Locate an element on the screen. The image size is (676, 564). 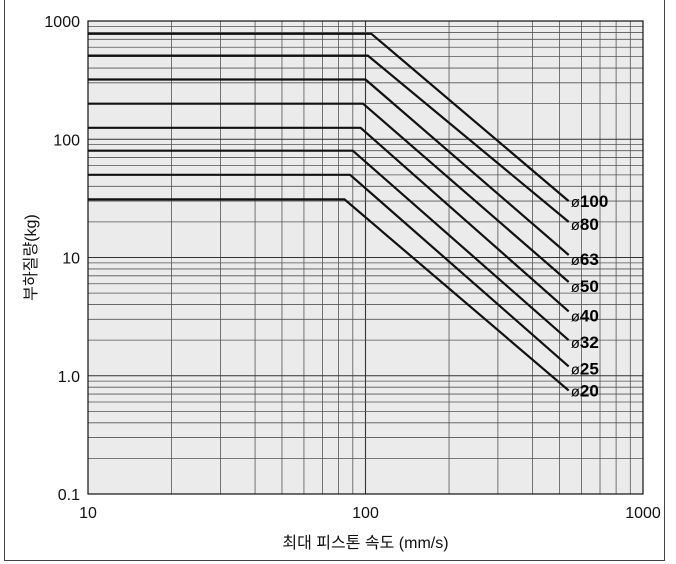
y-tick-label: 0.1 is located at coordinates (69, 495).